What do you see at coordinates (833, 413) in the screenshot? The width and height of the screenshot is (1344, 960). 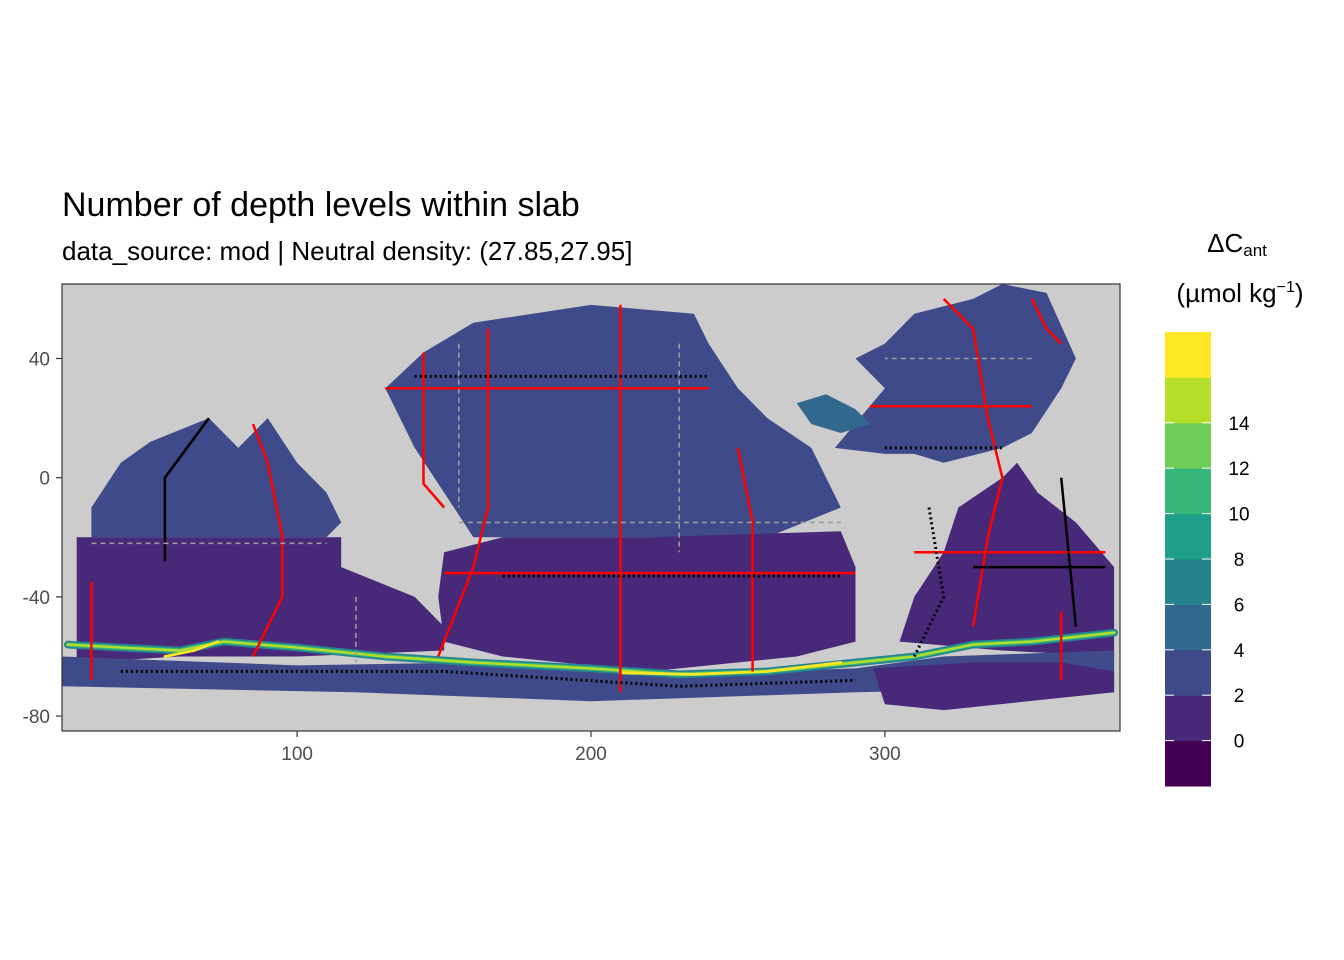 I see `region-caribbean` at bounding box center [833, 413].